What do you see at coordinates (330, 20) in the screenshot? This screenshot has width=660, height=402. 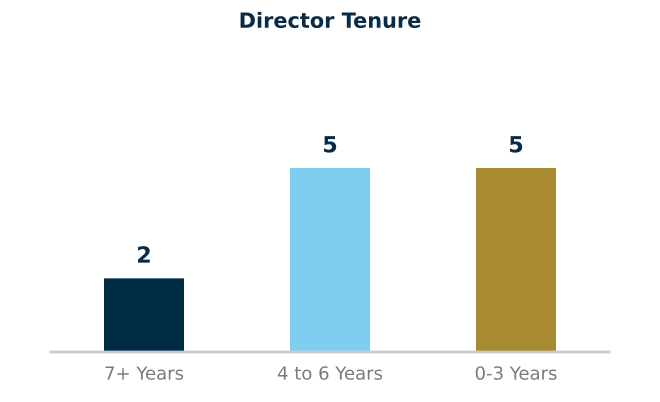 I see `chart-title: Director Tenure` at bounding box center [330, 20].